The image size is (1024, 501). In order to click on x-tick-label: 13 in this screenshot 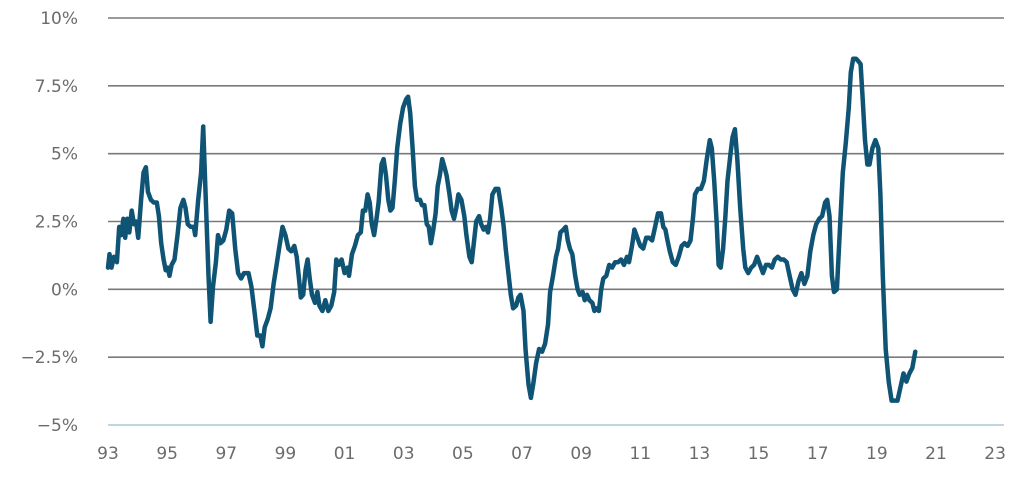, I will do `click(700, 454)`.